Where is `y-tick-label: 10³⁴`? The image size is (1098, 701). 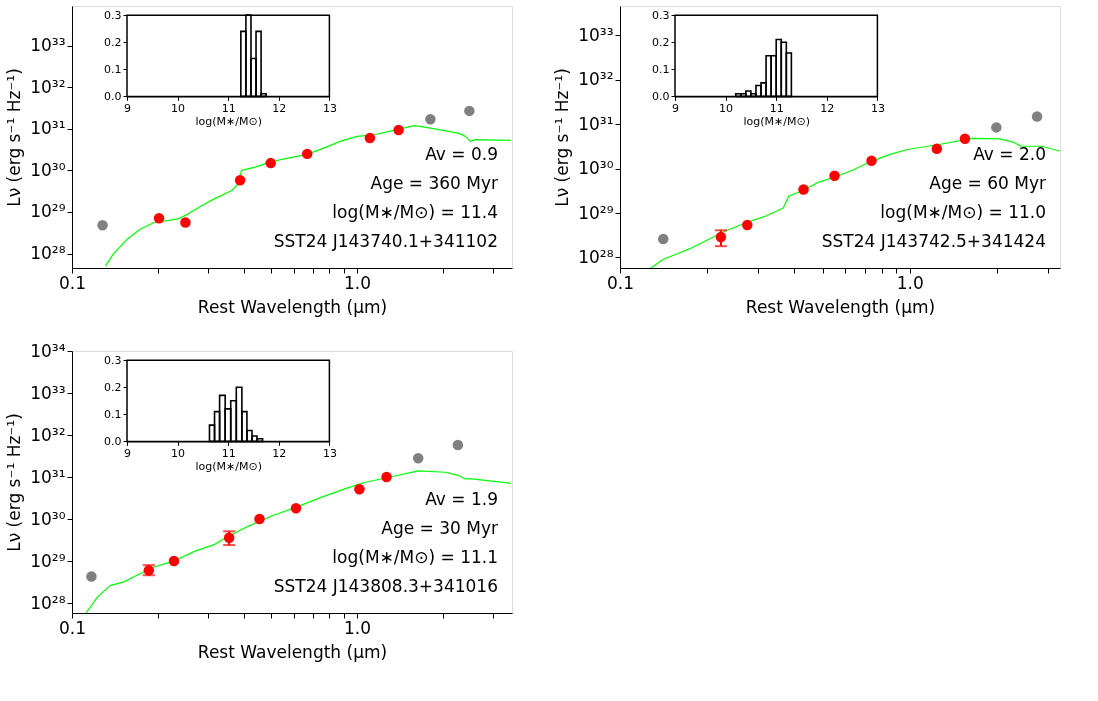
y-tick-label: 10³⁴ is located at coordinates (48, 350).